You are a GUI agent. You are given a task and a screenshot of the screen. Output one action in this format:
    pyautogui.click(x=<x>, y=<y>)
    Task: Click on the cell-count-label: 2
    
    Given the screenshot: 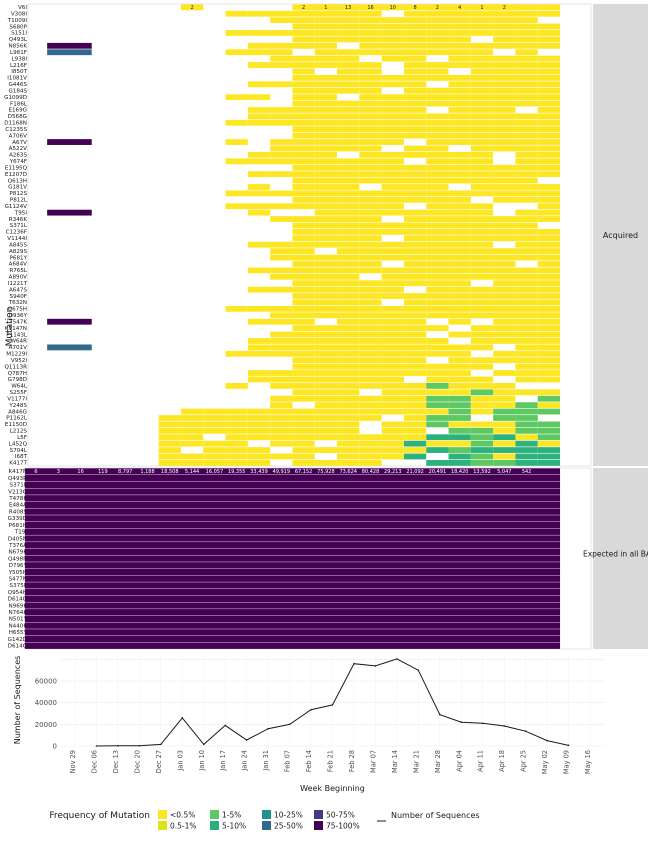 What is the action you would take?
    pyautogui.click(x=303, y=8)
    